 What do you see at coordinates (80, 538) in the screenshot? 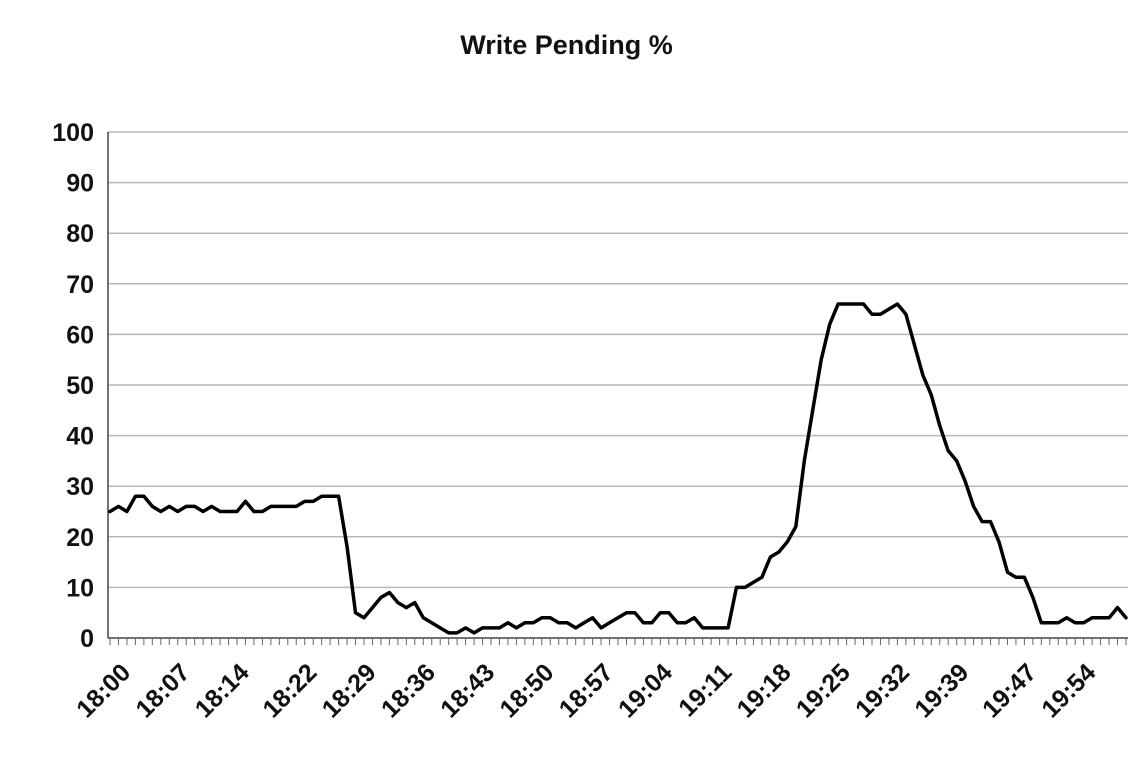
I see `y-tick-label: 20` at bounding box center [80, 538].